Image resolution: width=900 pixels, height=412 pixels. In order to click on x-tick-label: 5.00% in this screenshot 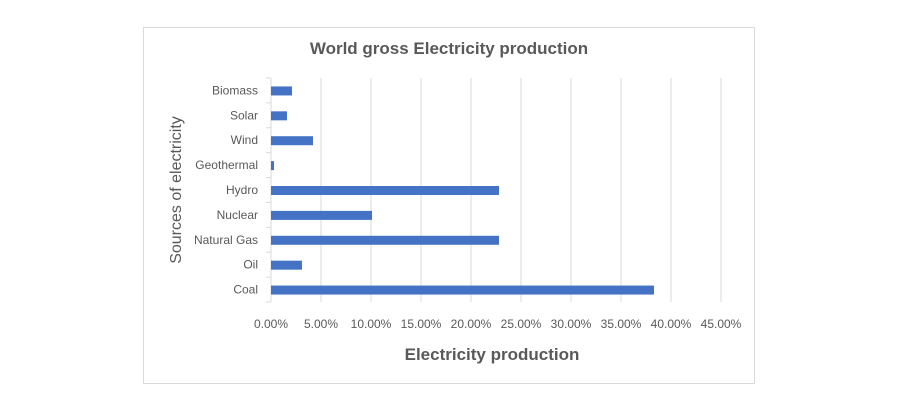, I will do `click(321, 324)`.